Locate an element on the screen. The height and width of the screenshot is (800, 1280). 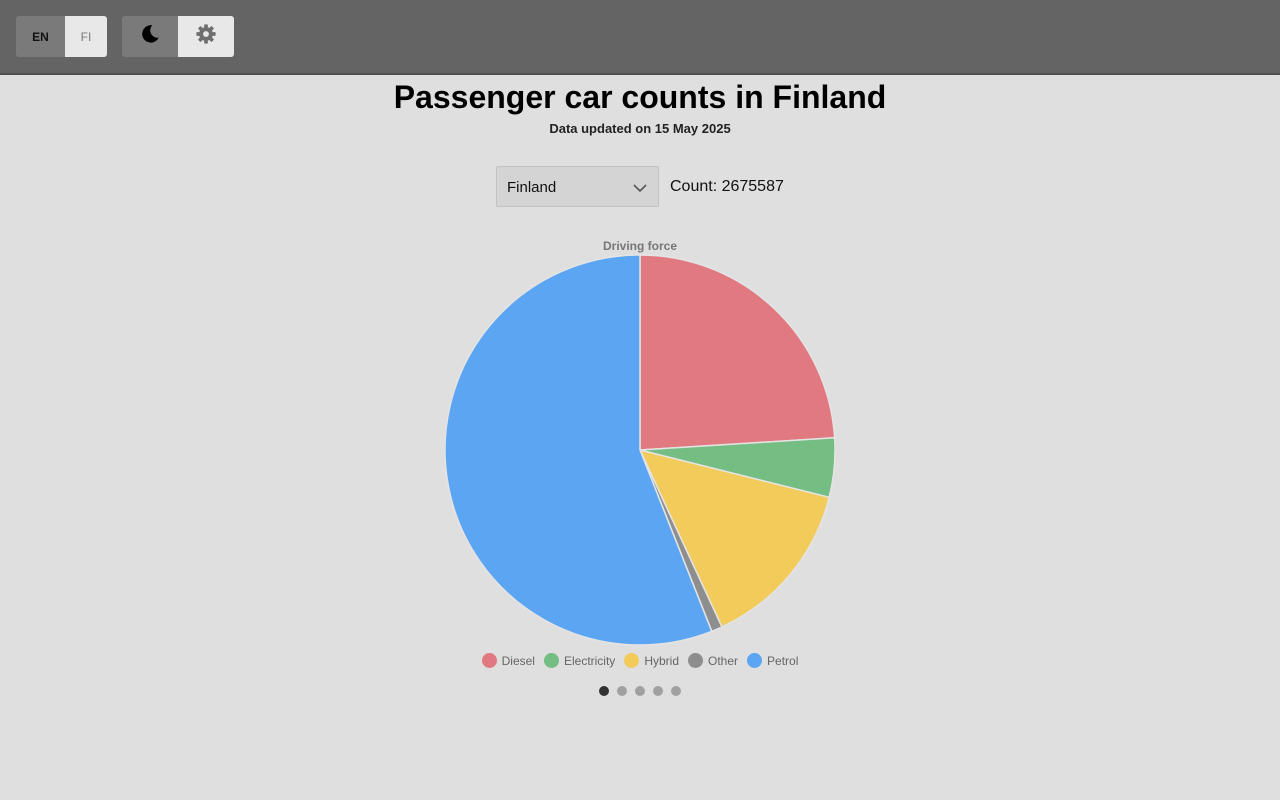
legend-label: Other is located at coordinates (723, 660).